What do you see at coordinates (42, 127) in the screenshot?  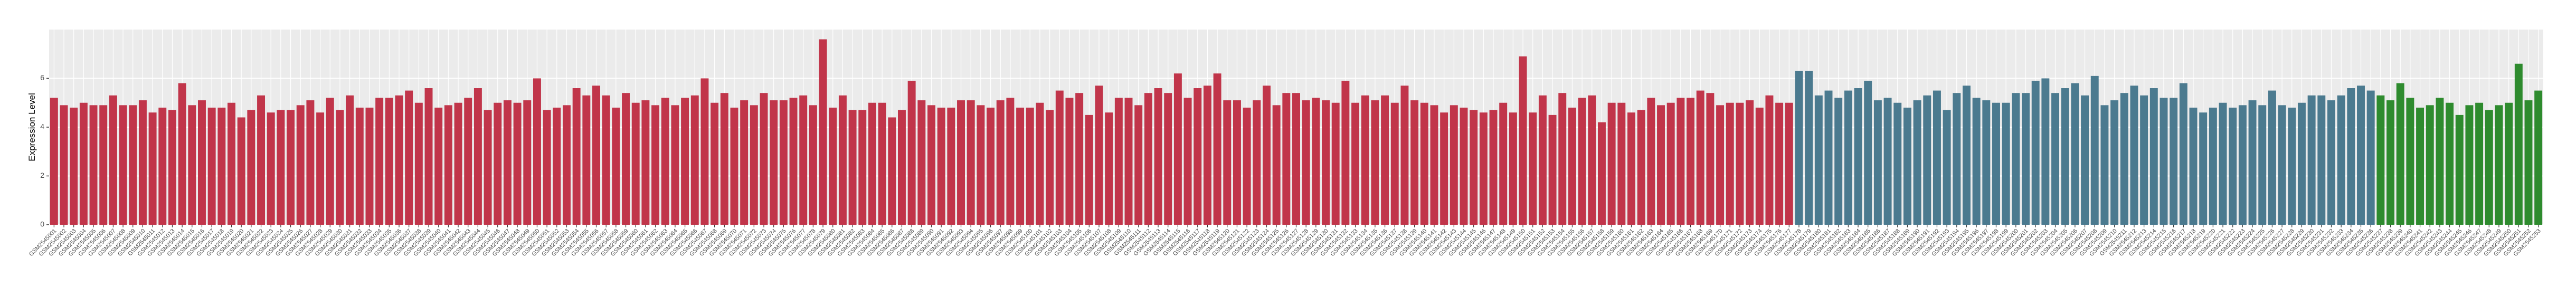 I see `y-tick-label: 4` at bounding box center [42, 127].